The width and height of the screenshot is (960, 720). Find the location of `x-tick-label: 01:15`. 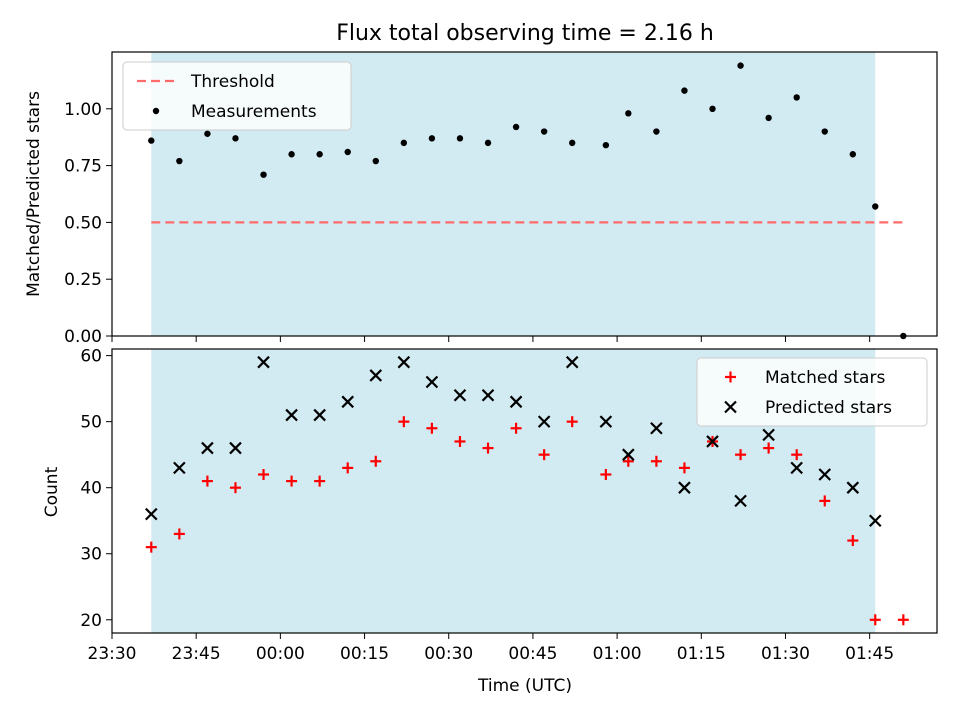

x-tick-label: 01:15 is located at coordinates (701, 654).